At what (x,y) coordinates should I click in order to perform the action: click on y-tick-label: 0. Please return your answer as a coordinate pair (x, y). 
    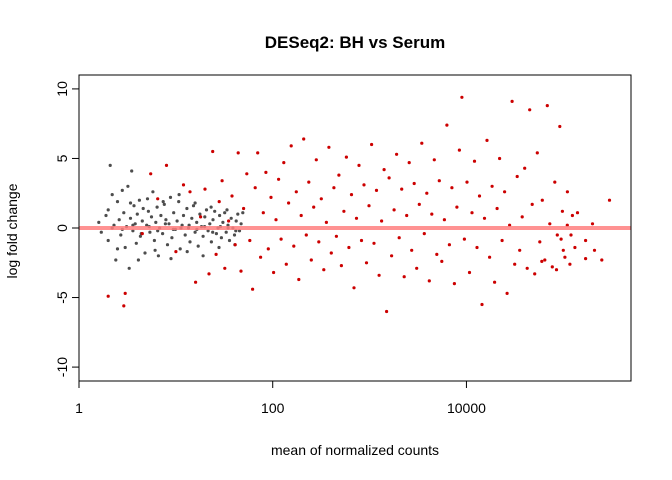
    Looking at the image, I should click on (62, 228).